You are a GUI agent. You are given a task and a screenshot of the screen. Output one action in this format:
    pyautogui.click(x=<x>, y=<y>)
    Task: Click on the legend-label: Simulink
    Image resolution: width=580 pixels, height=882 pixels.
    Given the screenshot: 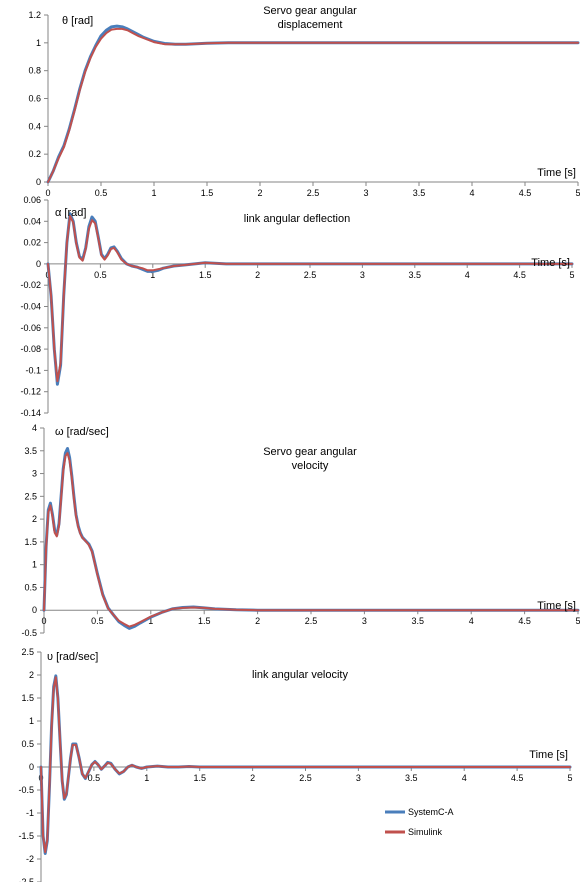 What is the action you would take?
    pyautogui.click(x=425, y=832)
    